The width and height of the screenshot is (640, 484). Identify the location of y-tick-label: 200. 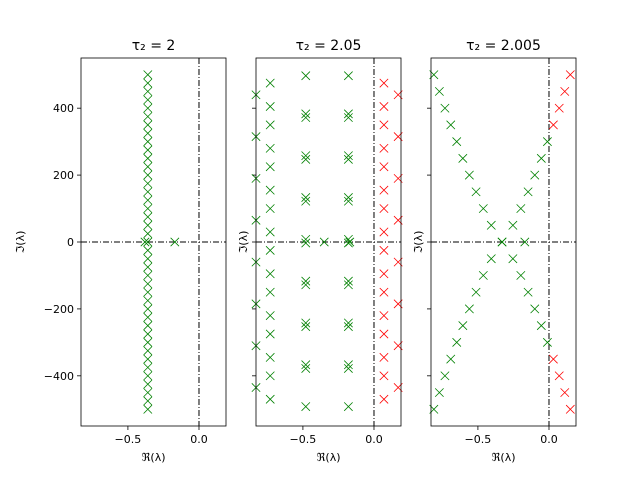
(63, 175).